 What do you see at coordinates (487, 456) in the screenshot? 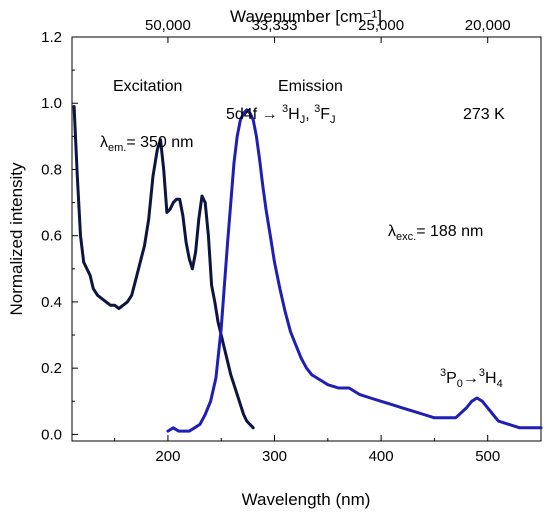
I see `x-tick-label: 500` at bounding box center [487, 456].